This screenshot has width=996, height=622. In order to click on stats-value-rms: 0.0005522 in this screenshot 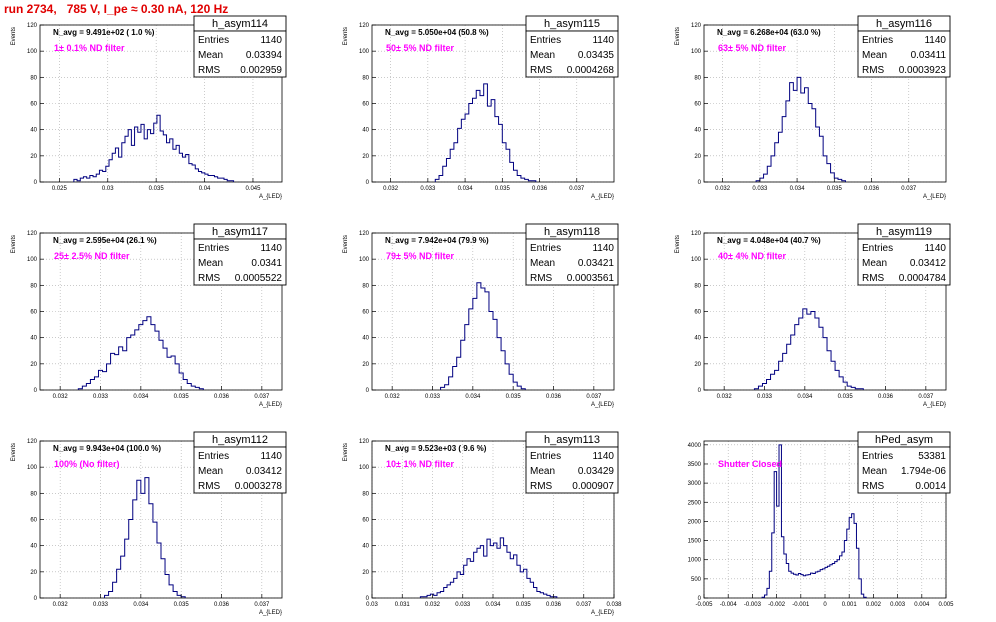, I will do `click(259, 278)`.